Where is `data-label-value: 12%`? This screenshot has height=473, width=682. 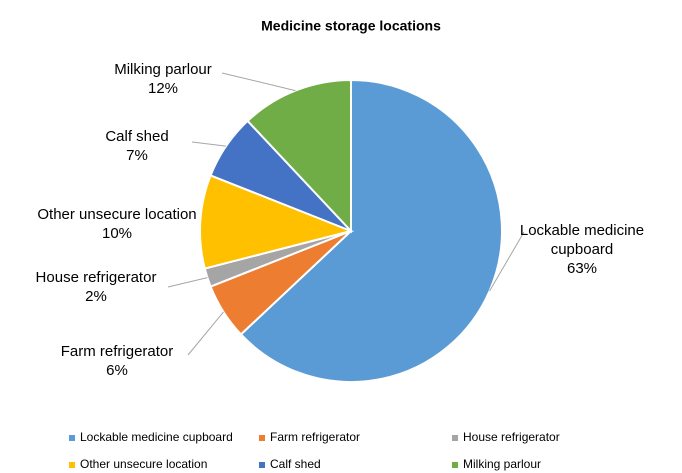 data-label-value: 12% is located at coordinates (163, 88).